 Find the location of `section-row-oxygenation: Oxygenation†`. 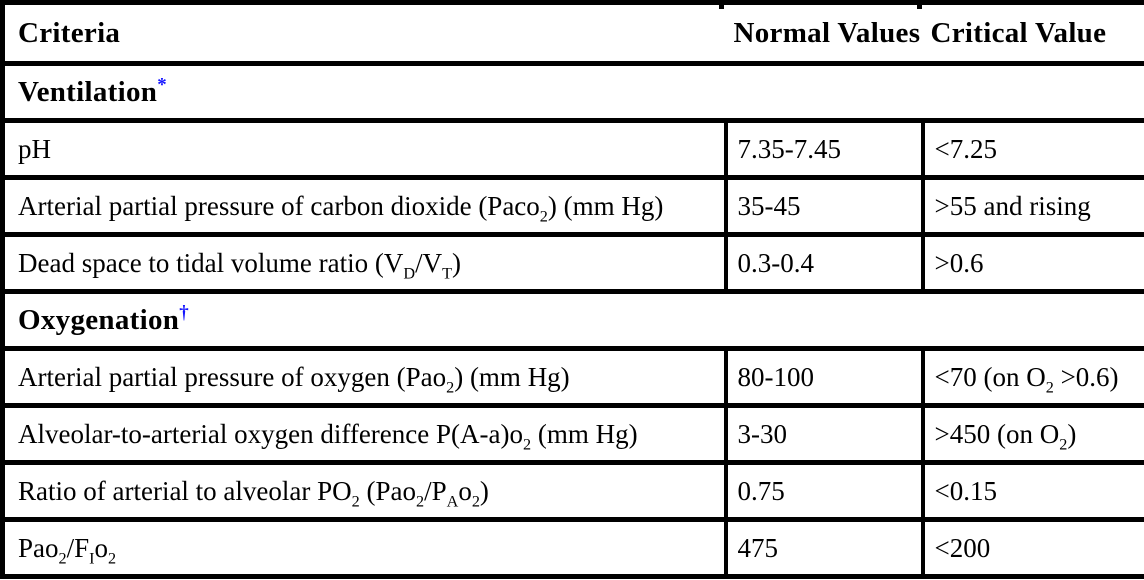

section-row-oxygenation: Oxygenation† is located at coordinates (572, 320).